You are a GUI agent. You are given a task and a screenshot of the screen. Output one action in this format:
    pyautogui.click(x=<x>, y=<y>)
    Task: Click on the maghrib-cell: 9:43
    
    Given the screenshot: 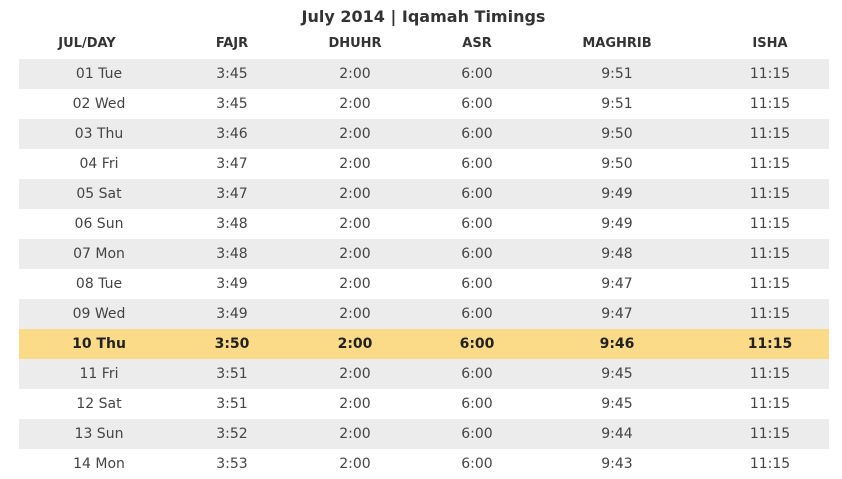 What is the action you would take?
    pyautogui.click(x=617, y=464)
    